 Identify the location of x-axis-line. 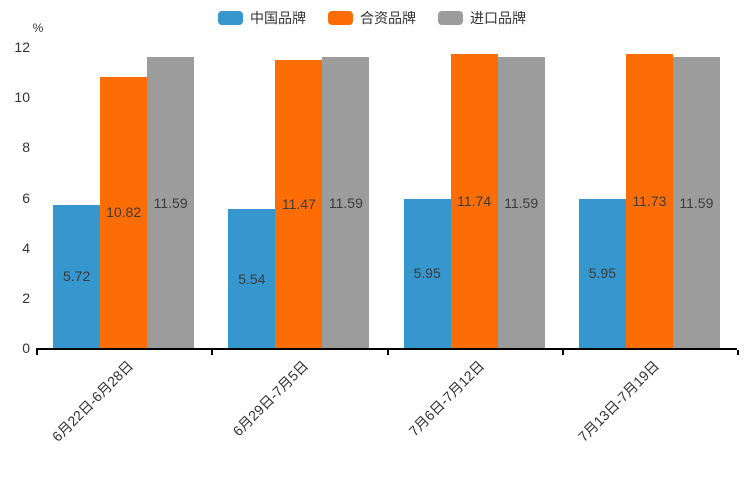
(386, 349).